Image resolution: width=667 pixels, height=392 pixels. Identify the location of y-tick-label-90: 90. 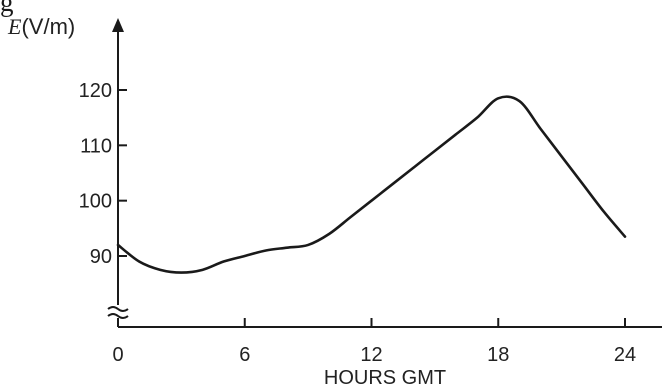
(101, 257).